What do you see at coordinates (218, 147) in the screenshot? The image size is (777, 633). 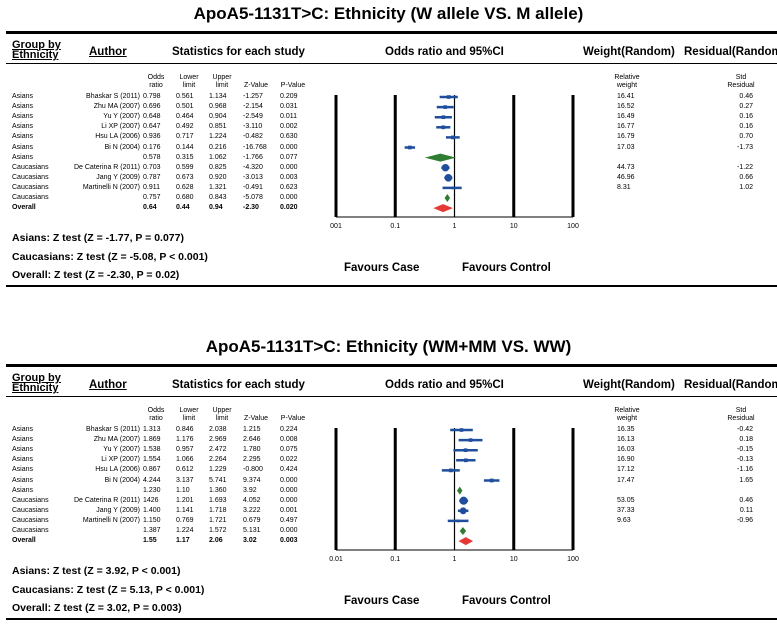 I see `row-upper: 0.216` at bounding box center [218, 147].